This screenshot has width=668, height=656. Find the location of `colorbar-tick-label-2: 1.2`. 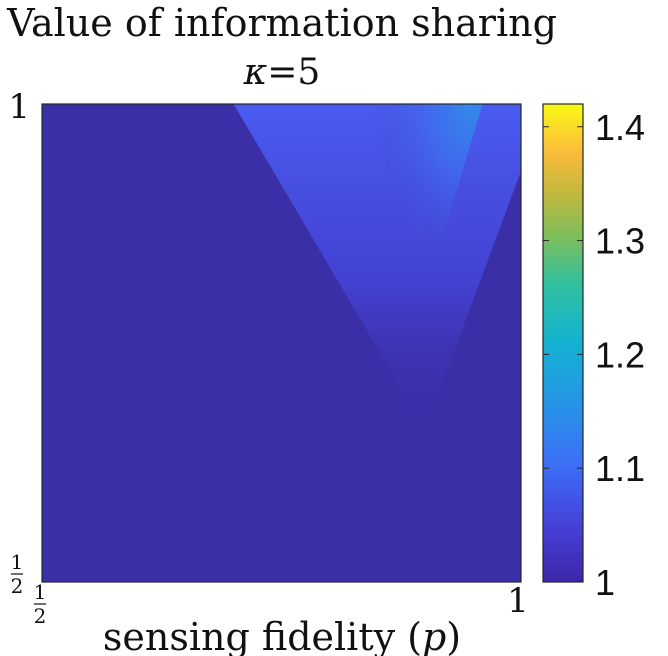

colorbar-tick-label-2: 1.2 is located at coordinates (620, 354).